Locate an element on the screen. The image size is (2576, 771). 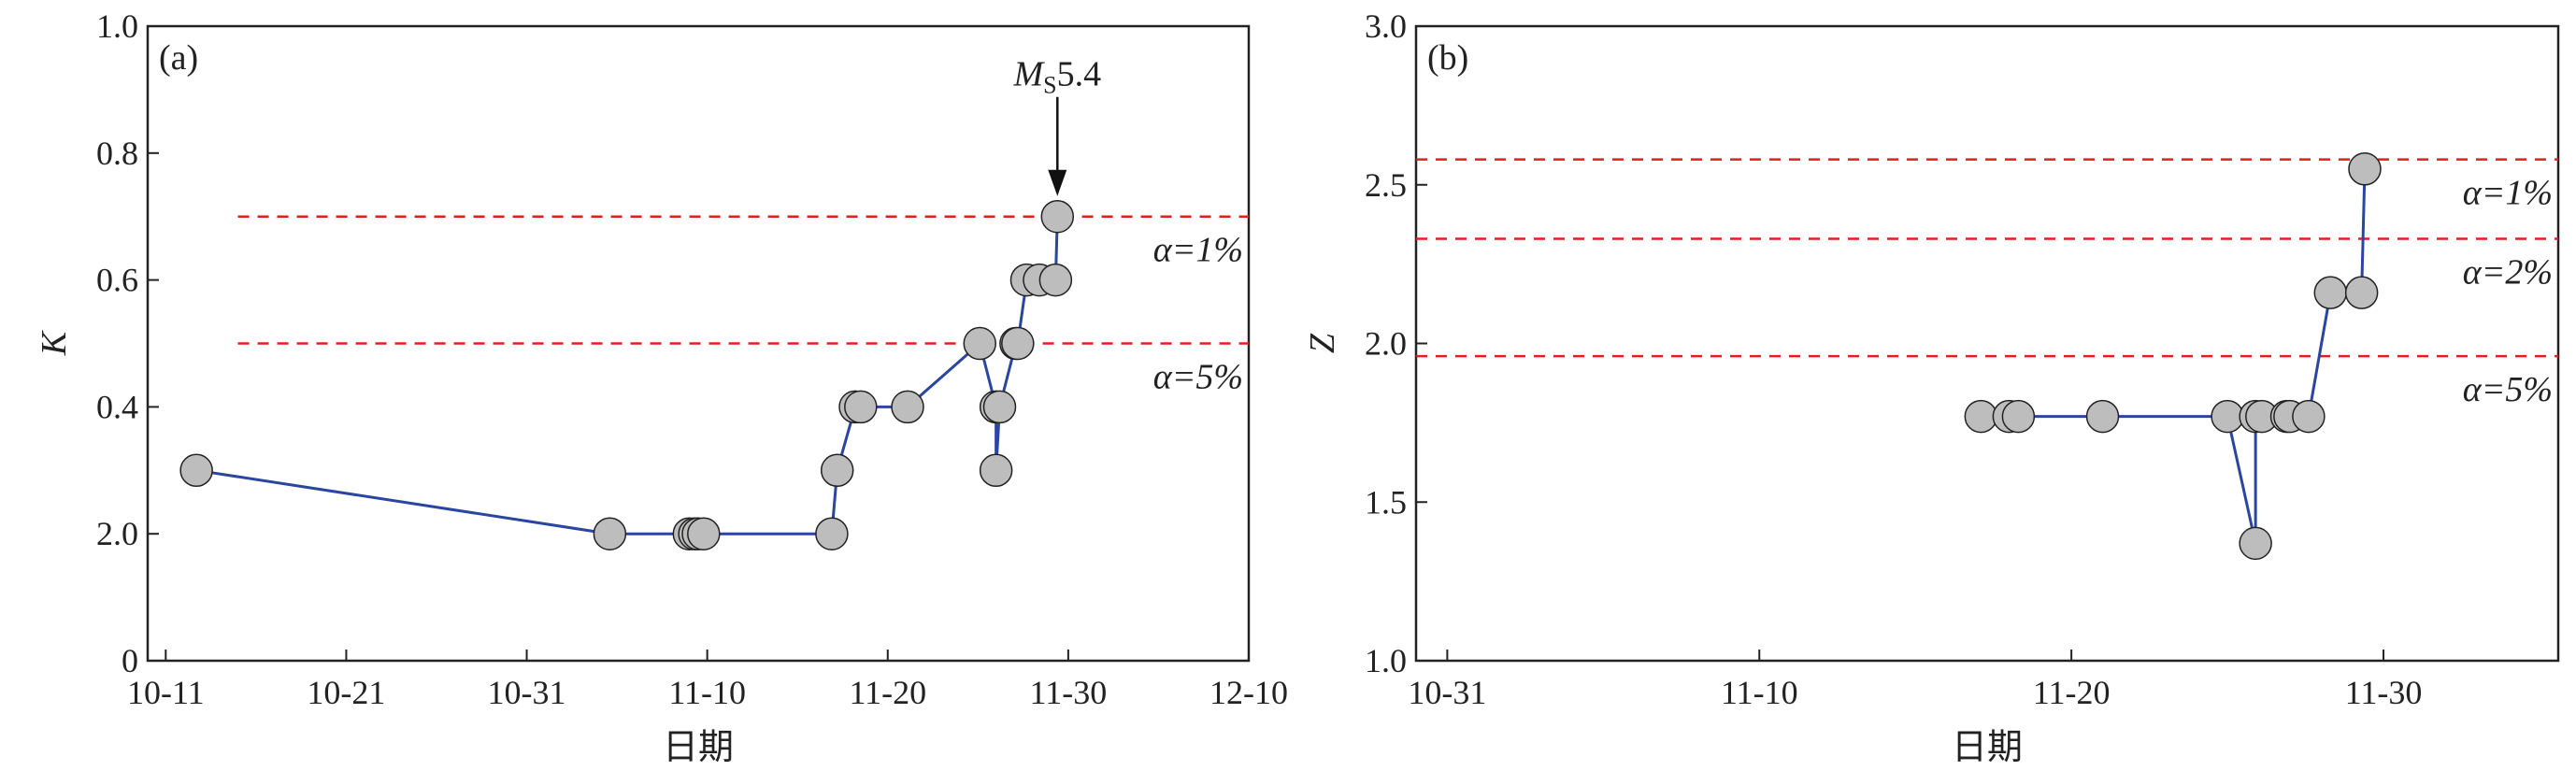
series-line is located at coordinates (627, 375).